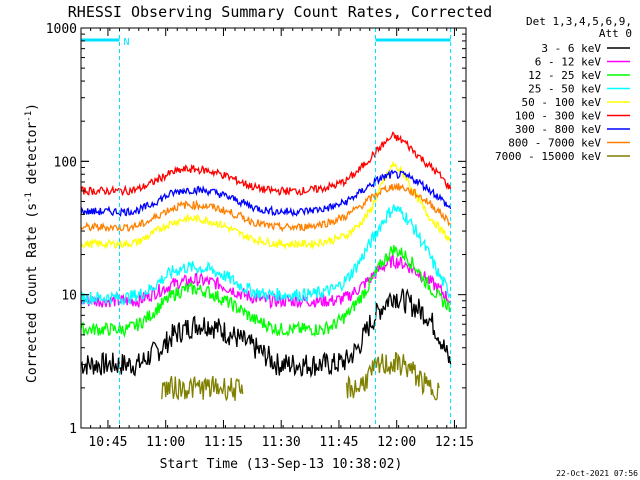 The image size is (640, 480). Describe the element at coordinates (396, 442) in the screenshot. I see `x-tick-label: 12:00` at that location.